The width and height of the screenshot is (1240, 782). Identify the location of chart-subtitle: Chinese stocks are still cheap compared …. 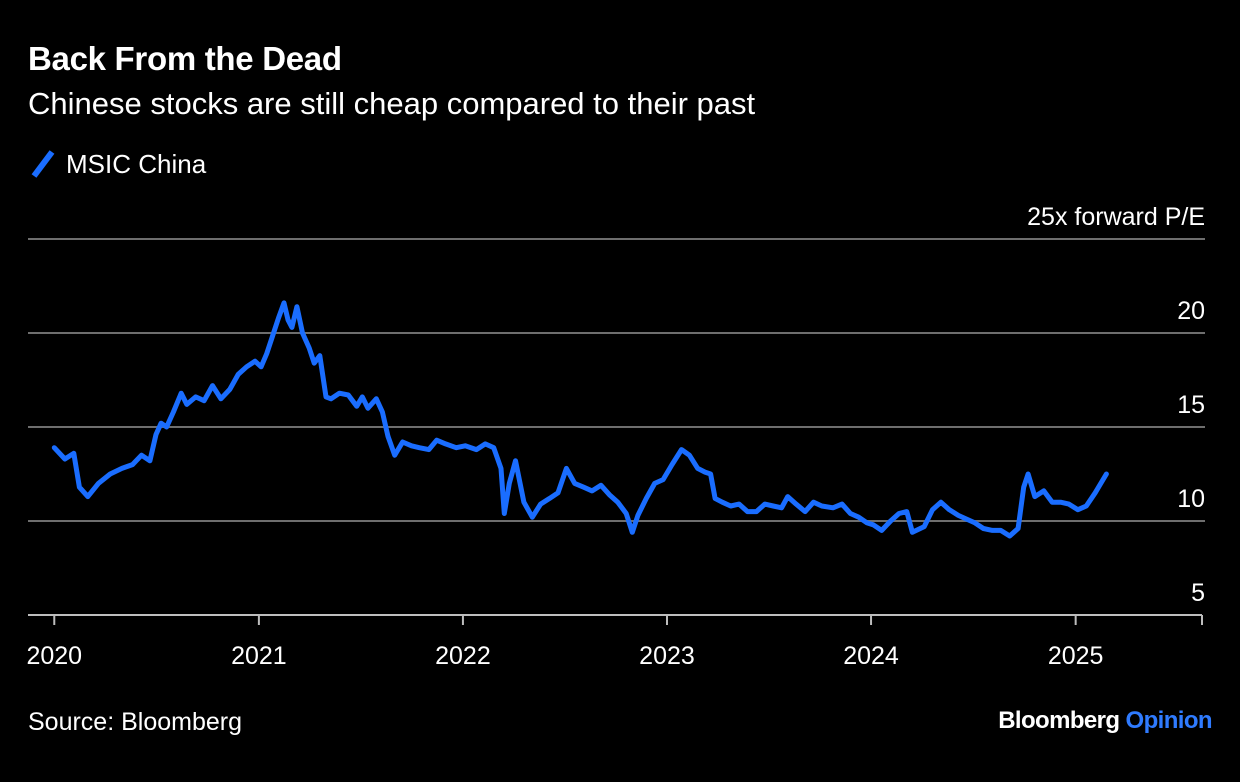
(392, 103).